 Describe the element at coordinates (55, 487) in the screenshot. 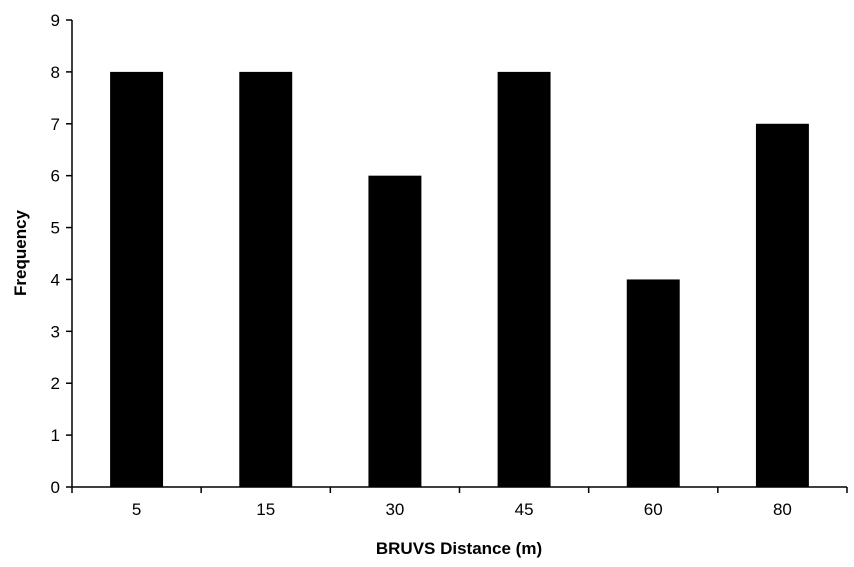

I see `y-tick-label: 0` at that location.